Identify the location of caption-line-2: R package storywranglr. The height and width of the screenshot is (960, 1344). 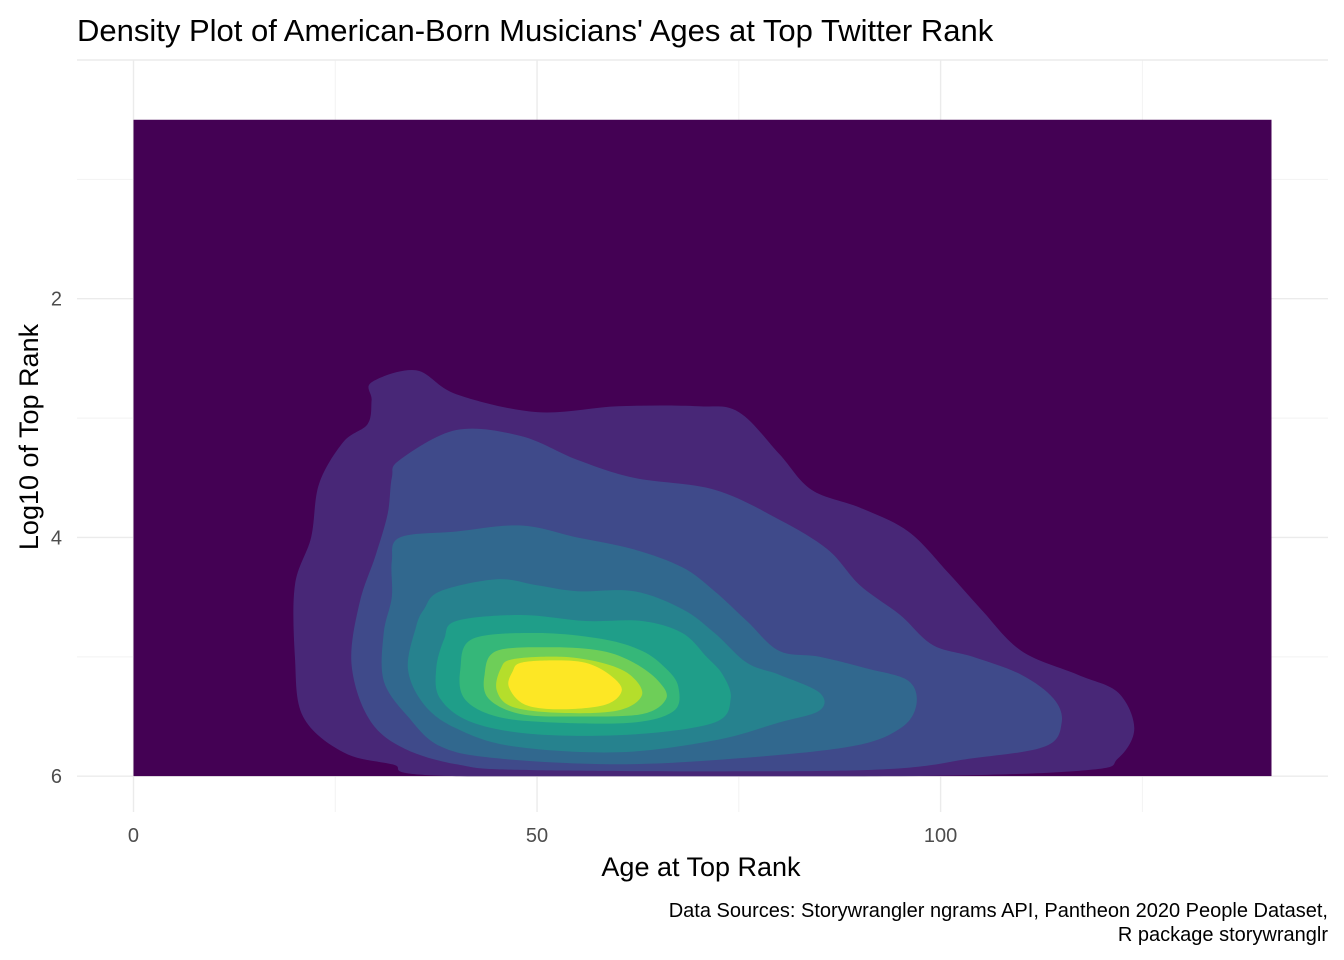
(1223, 935).